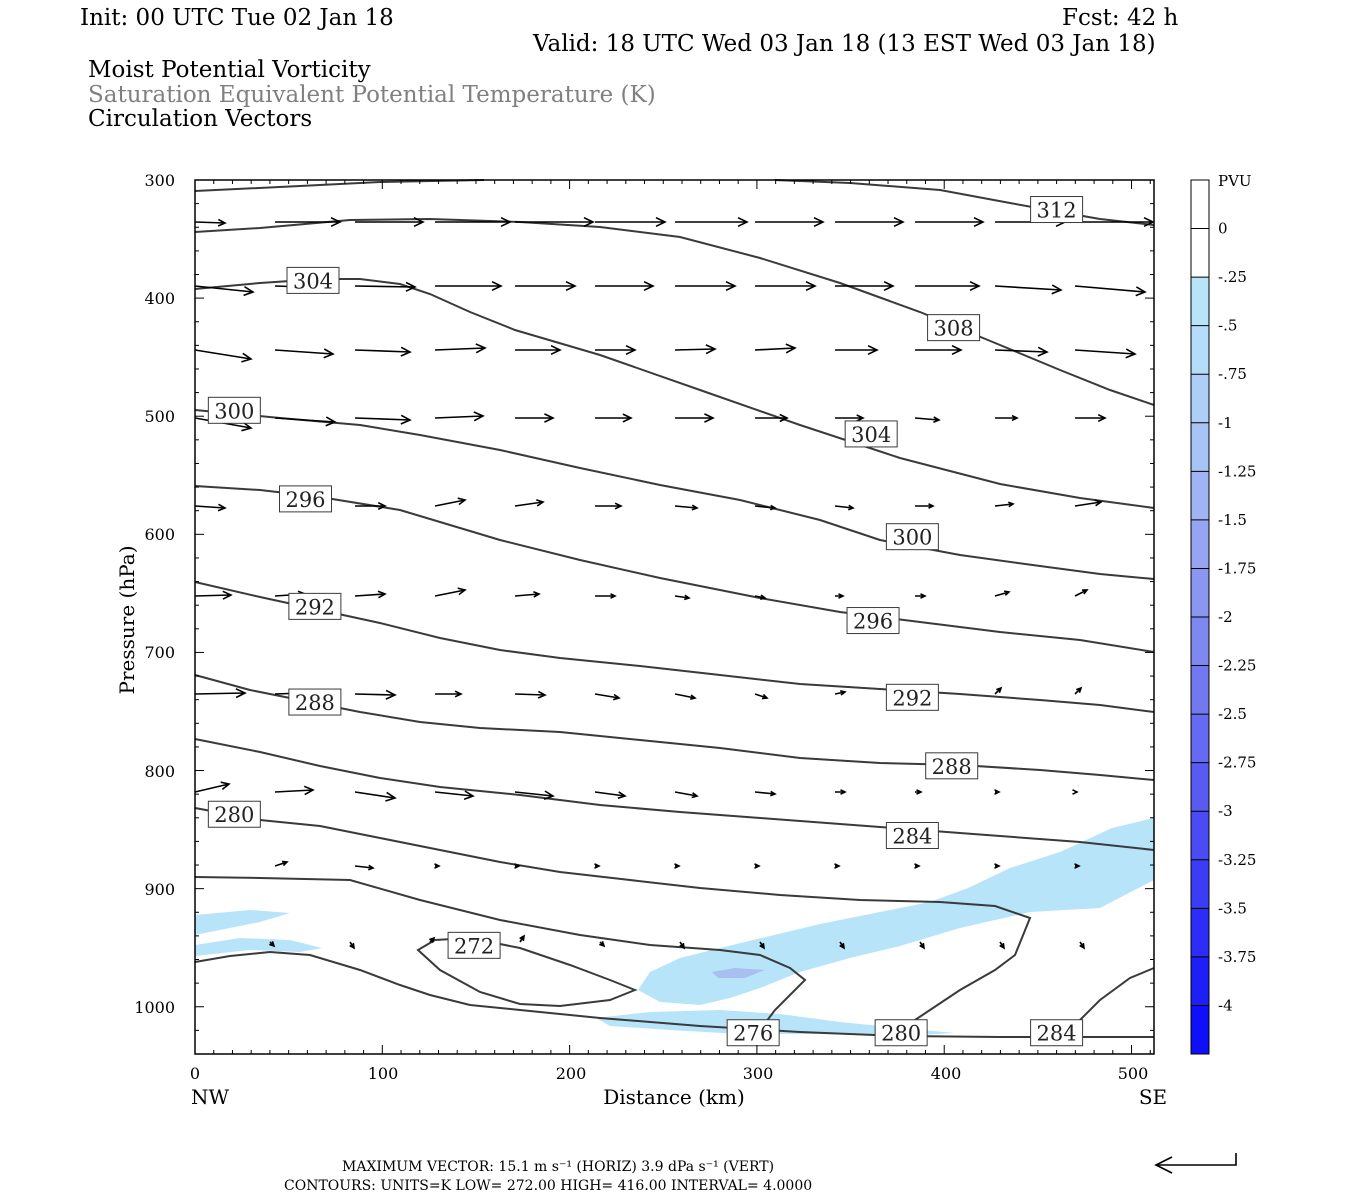  What do you see at coordinates (669, 1073) in the screenshot?
I see `x-axis-ticks: 0 100 200 300 400 500` at bounding box center [669, 1073].